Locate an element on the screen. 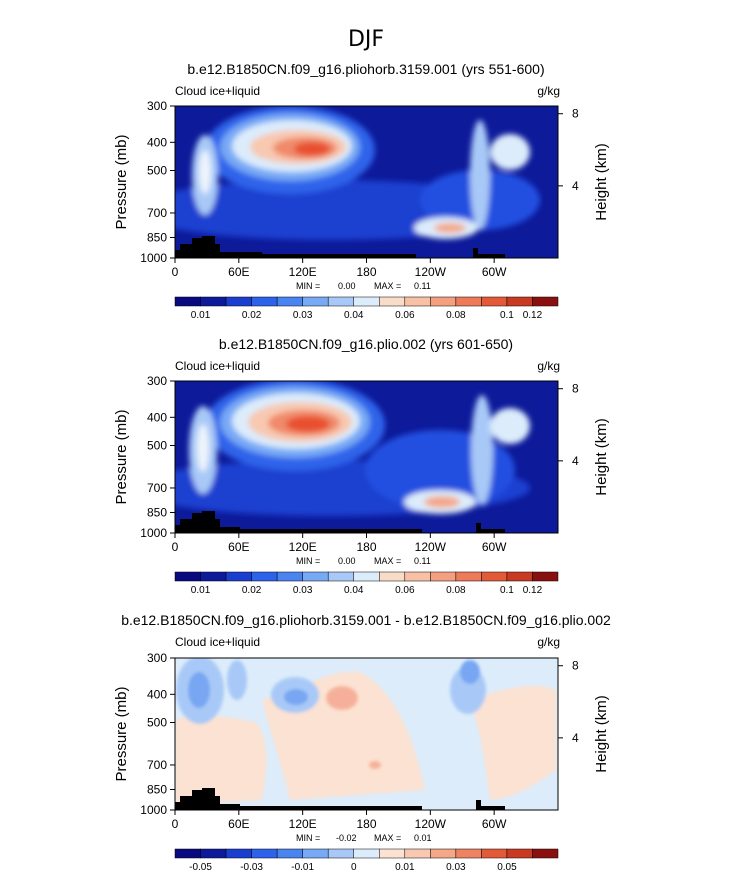  panel-3-region-positive-west is located at coordinates (221, 760).